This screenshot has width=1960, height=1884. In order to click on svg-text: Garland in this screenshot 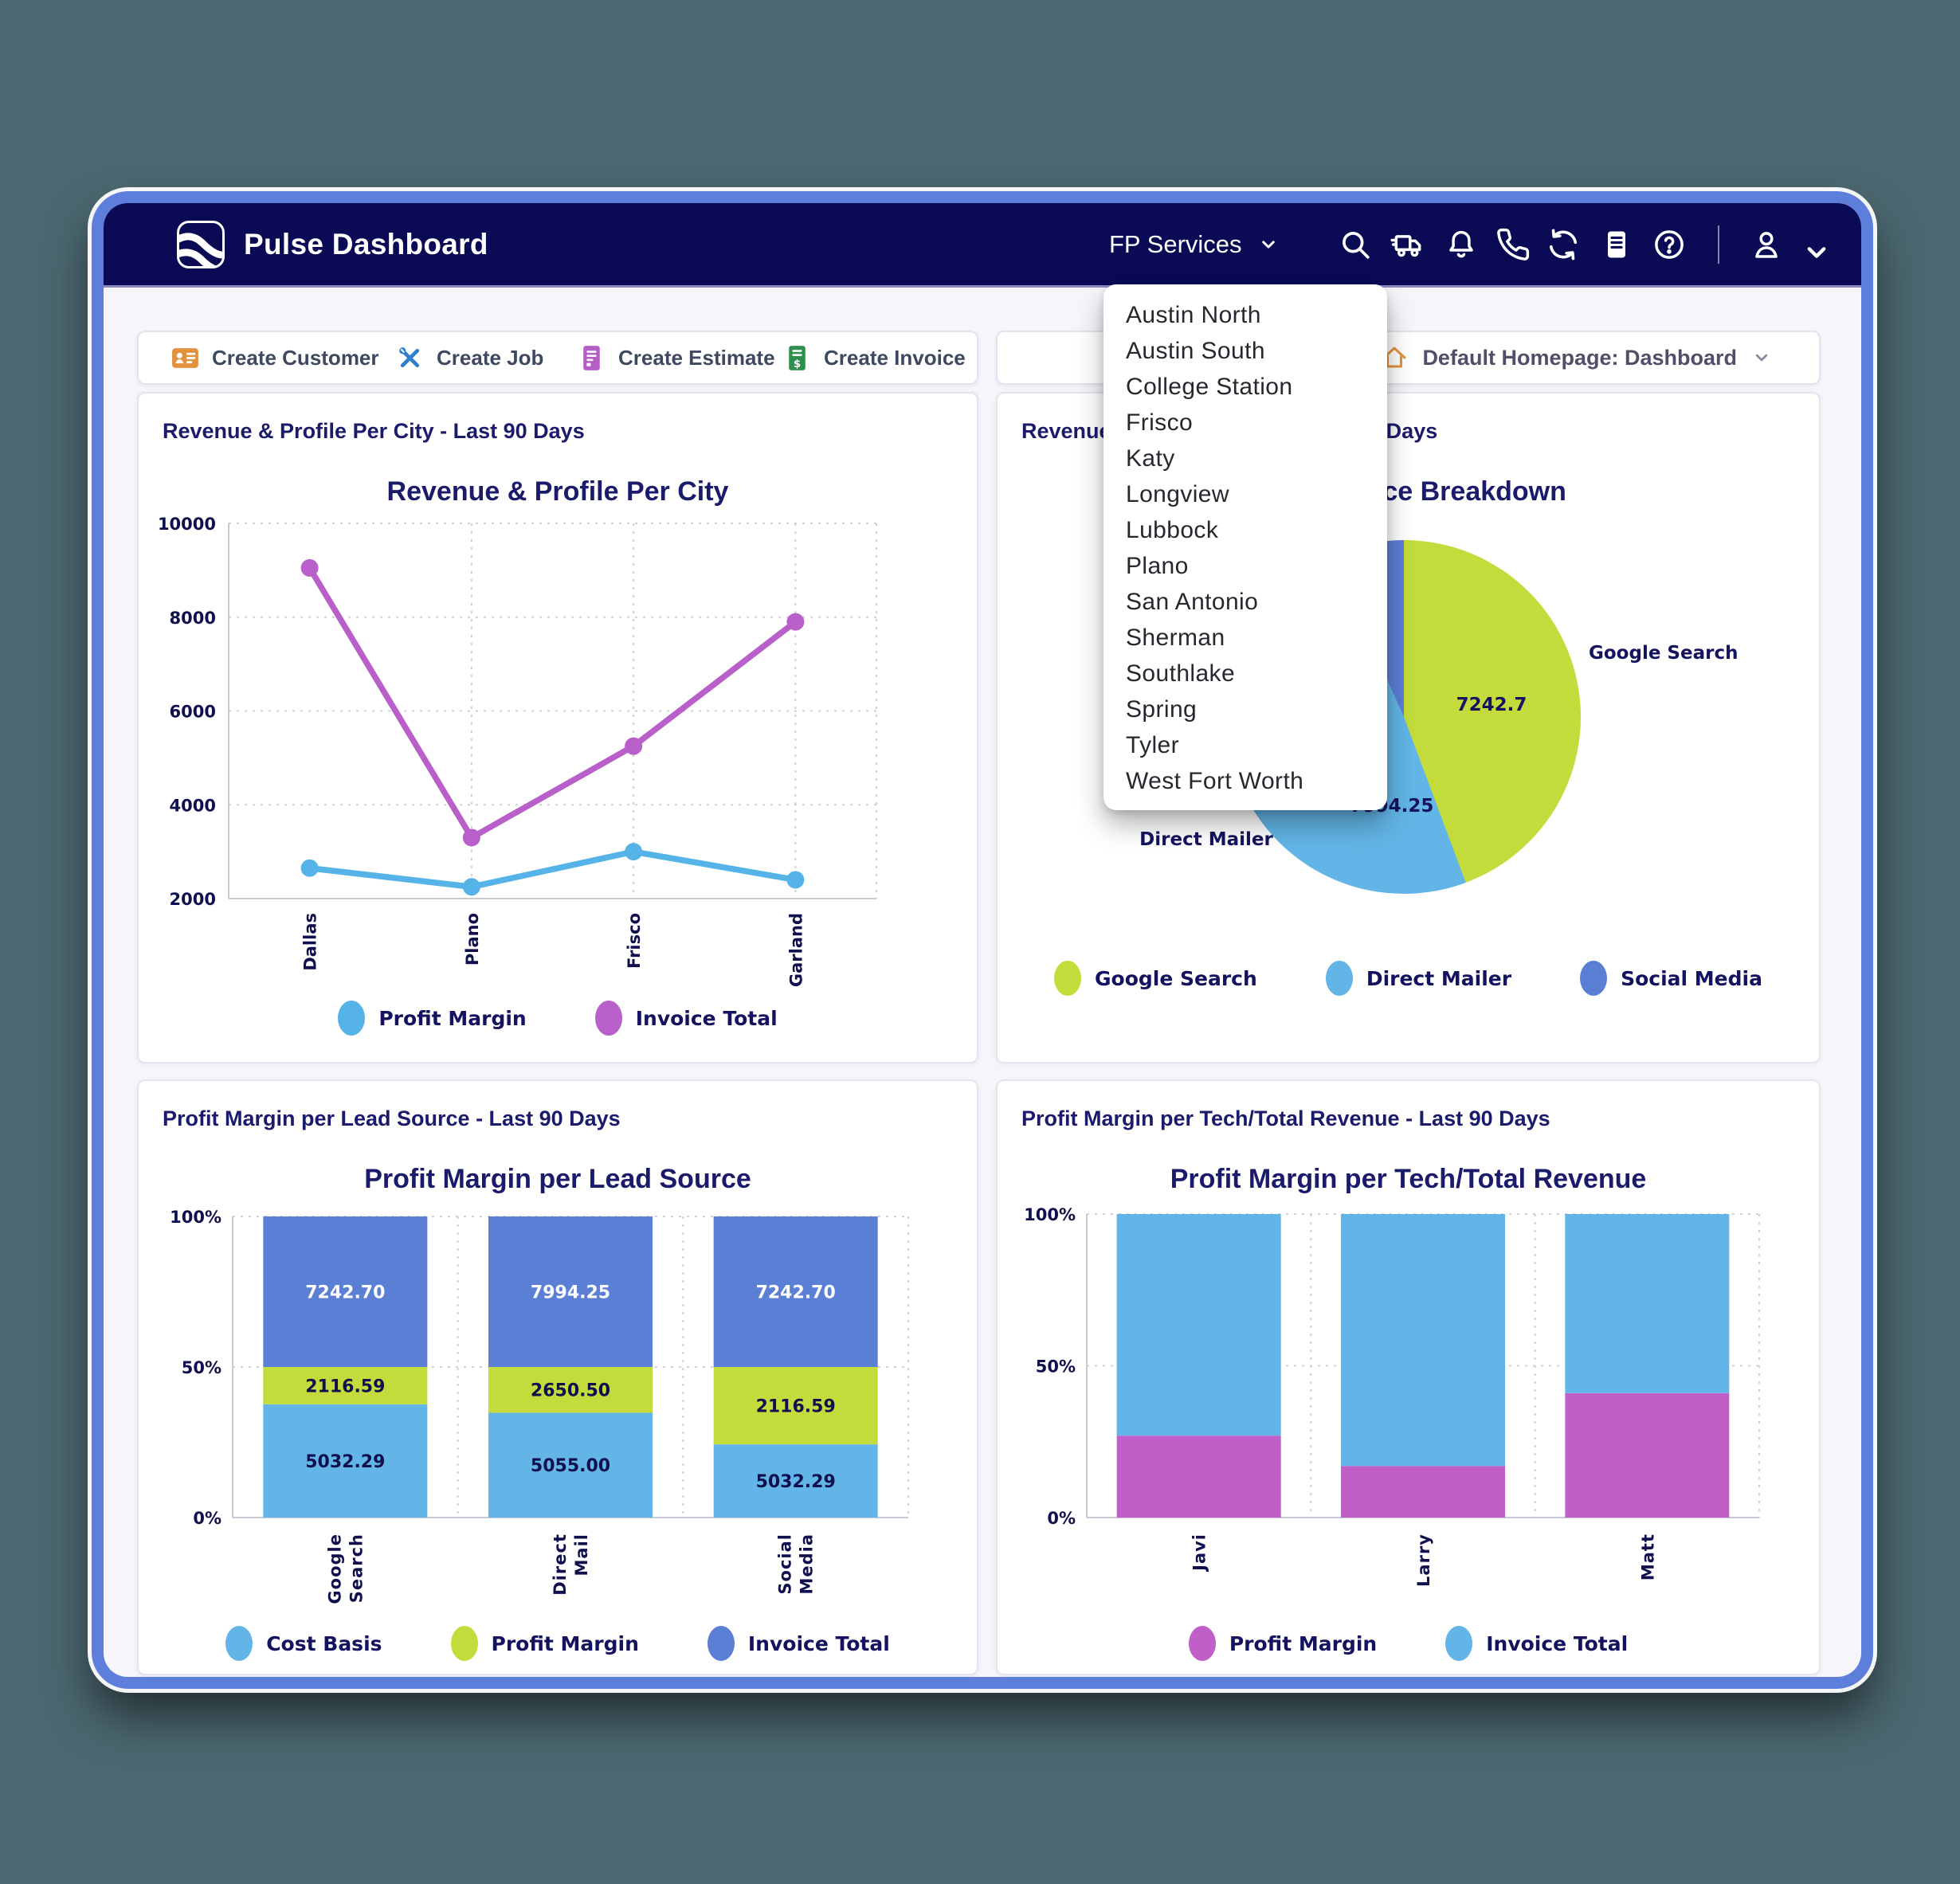, I will do `click(796, 950)`.